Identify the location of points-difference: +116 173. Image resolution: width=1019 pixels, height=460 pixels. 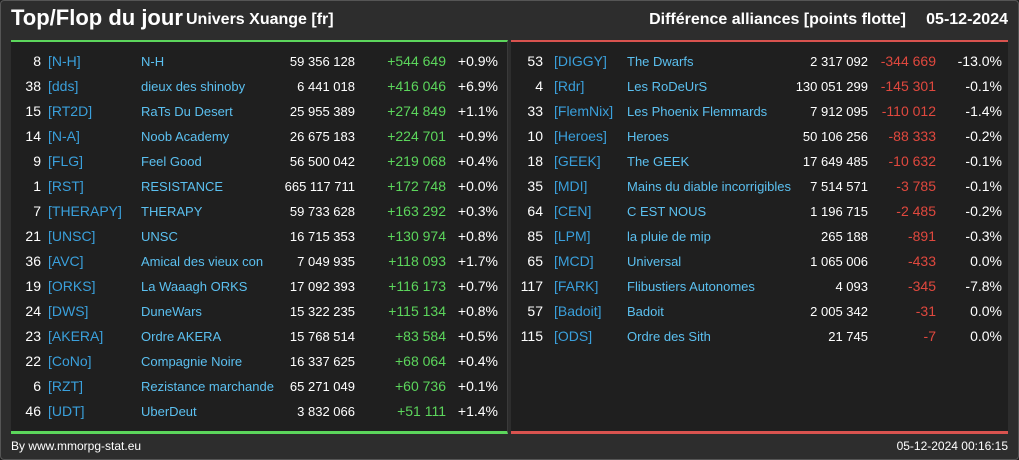
(417, 286).